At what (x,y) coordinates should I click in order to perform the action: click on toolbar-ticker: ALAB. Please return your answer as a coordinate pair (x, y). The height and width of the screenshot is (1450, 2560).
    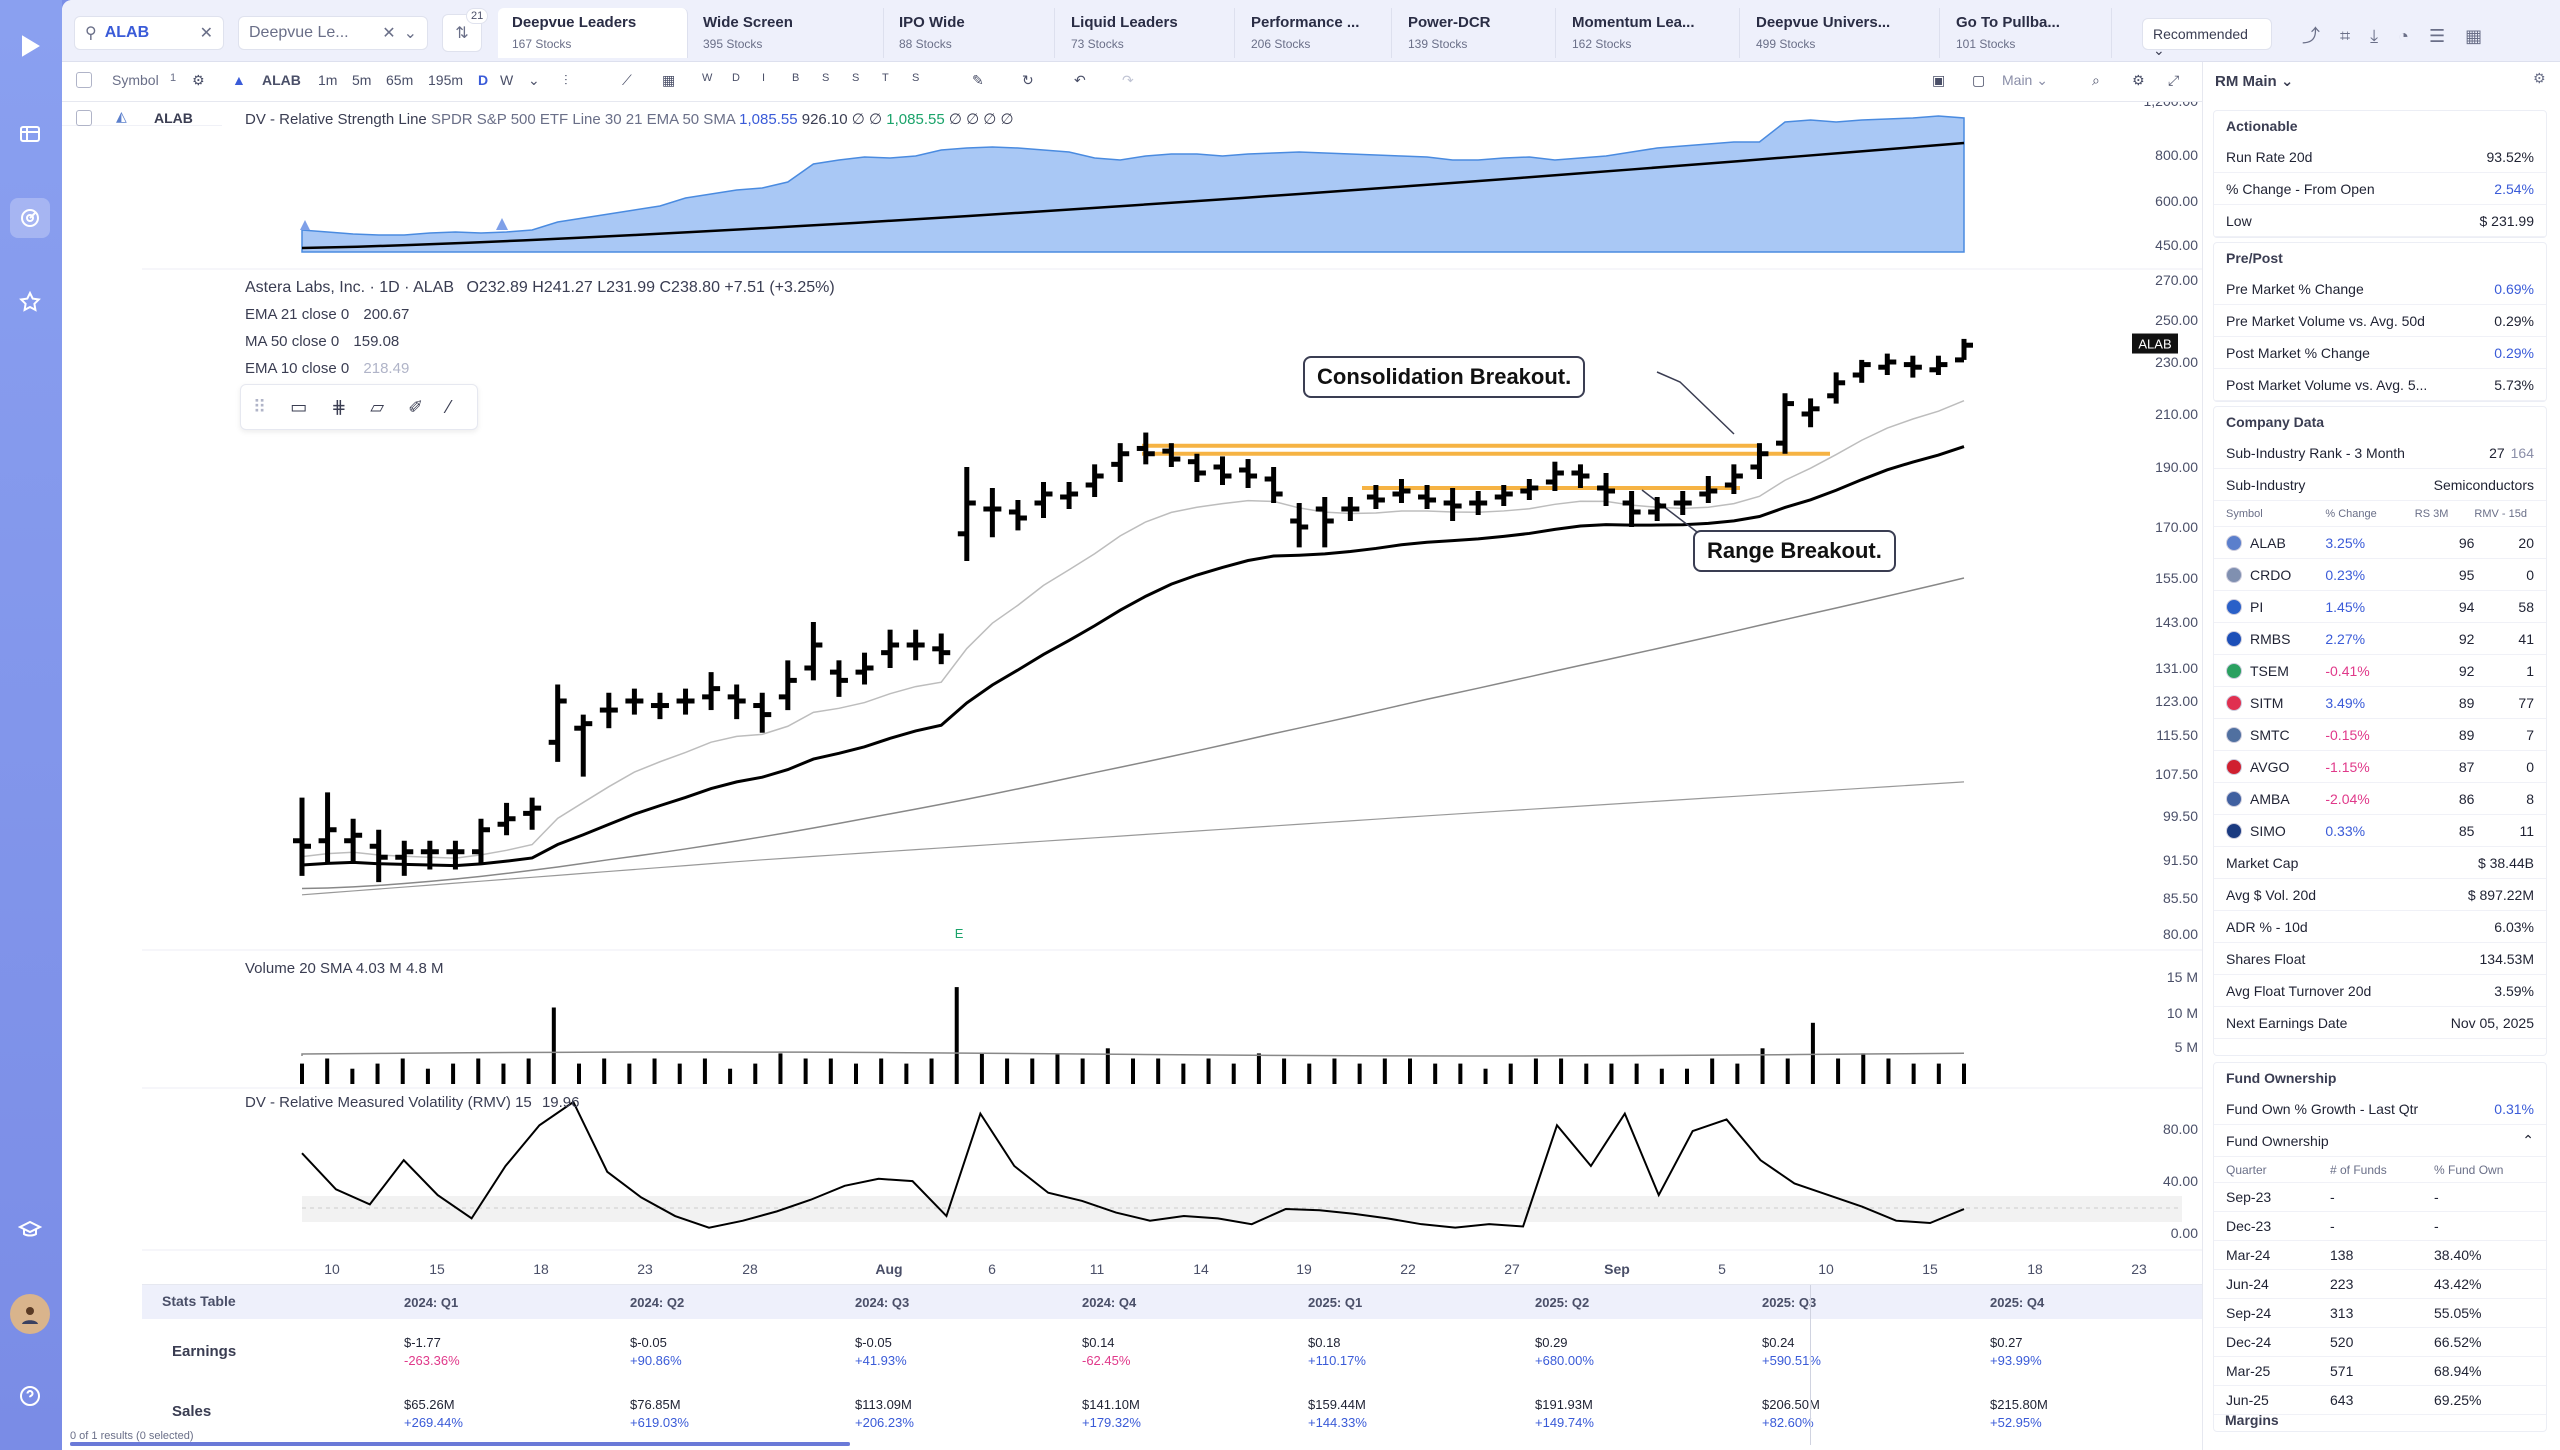
    Looking at the image, I should click on (281, 80).